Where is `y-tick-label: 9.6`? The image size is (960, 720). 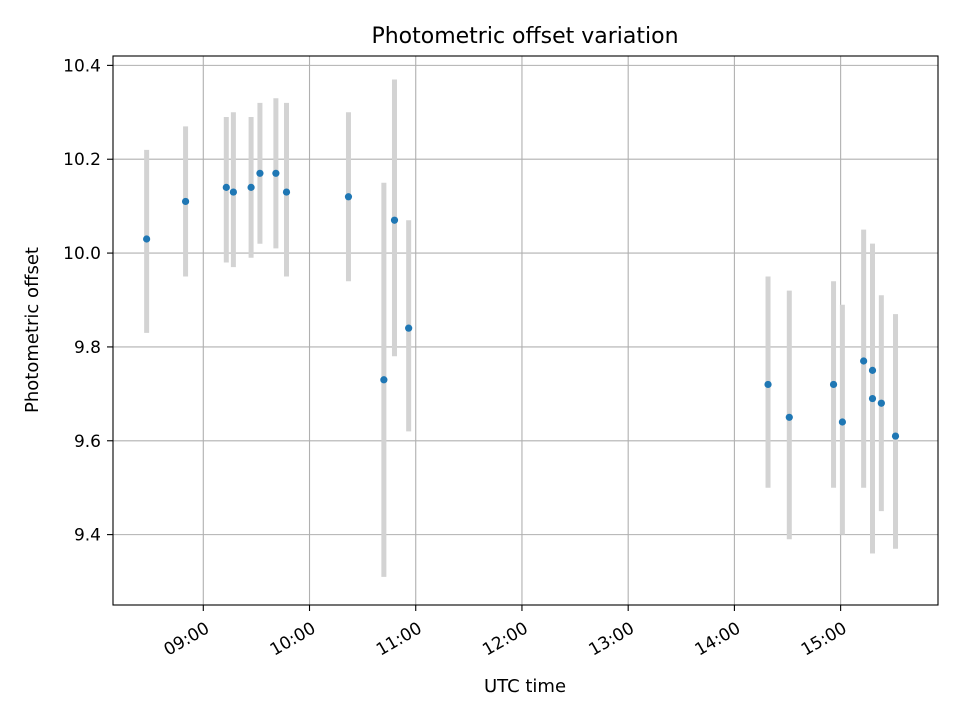
y-tick-label: 9.6 is located at coordinates (87, 442).